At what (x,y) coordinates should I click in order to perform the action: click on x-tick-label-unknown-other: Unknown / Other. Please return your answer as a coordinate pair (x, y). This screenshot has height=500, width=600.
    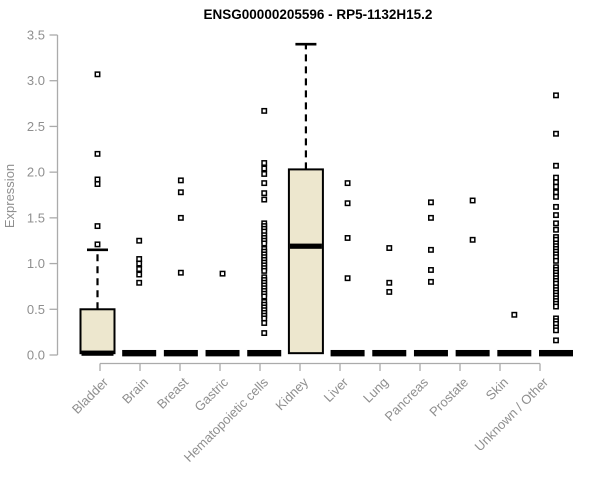
    Looking at the image, I should click on (512, 414).